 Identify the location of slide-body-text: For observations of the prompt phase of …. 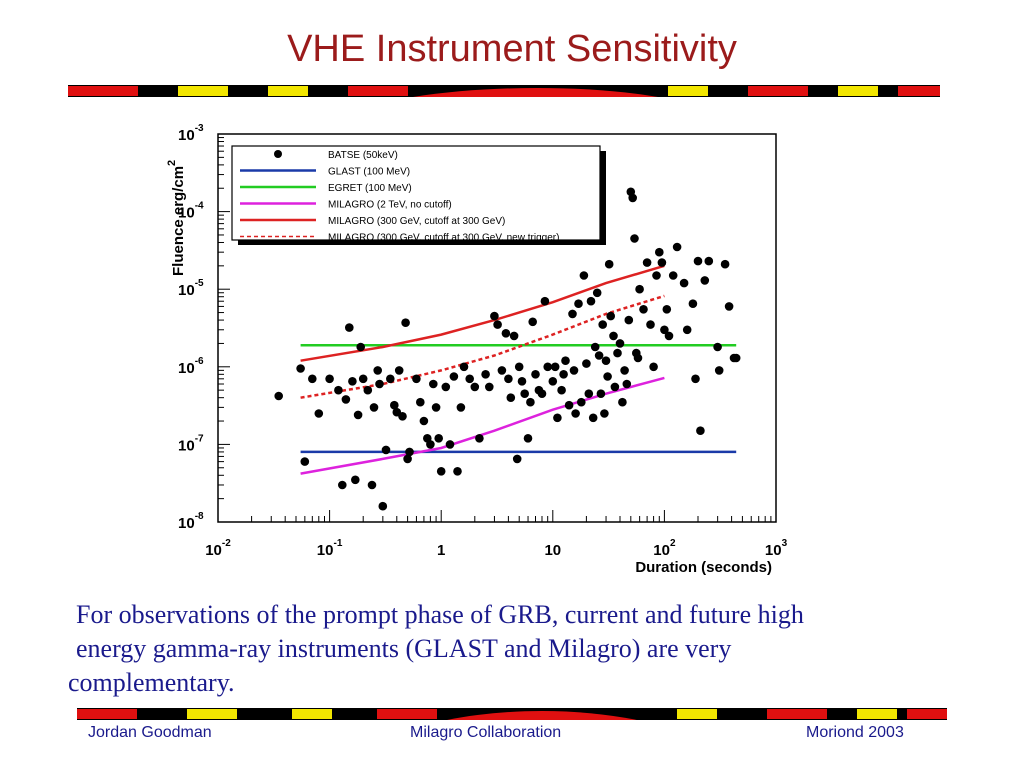
(518, 649).